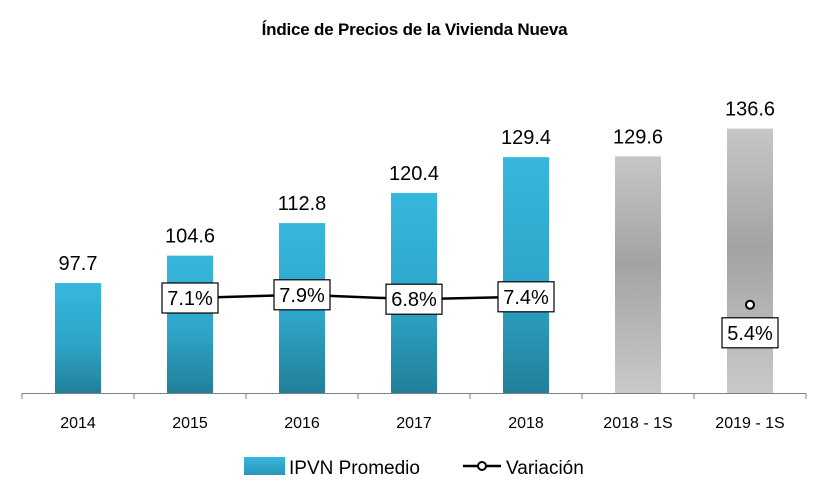 This screenshot has width=829, height=500. I want to click on variation-value-label: 7.9%, so click(302, 296).